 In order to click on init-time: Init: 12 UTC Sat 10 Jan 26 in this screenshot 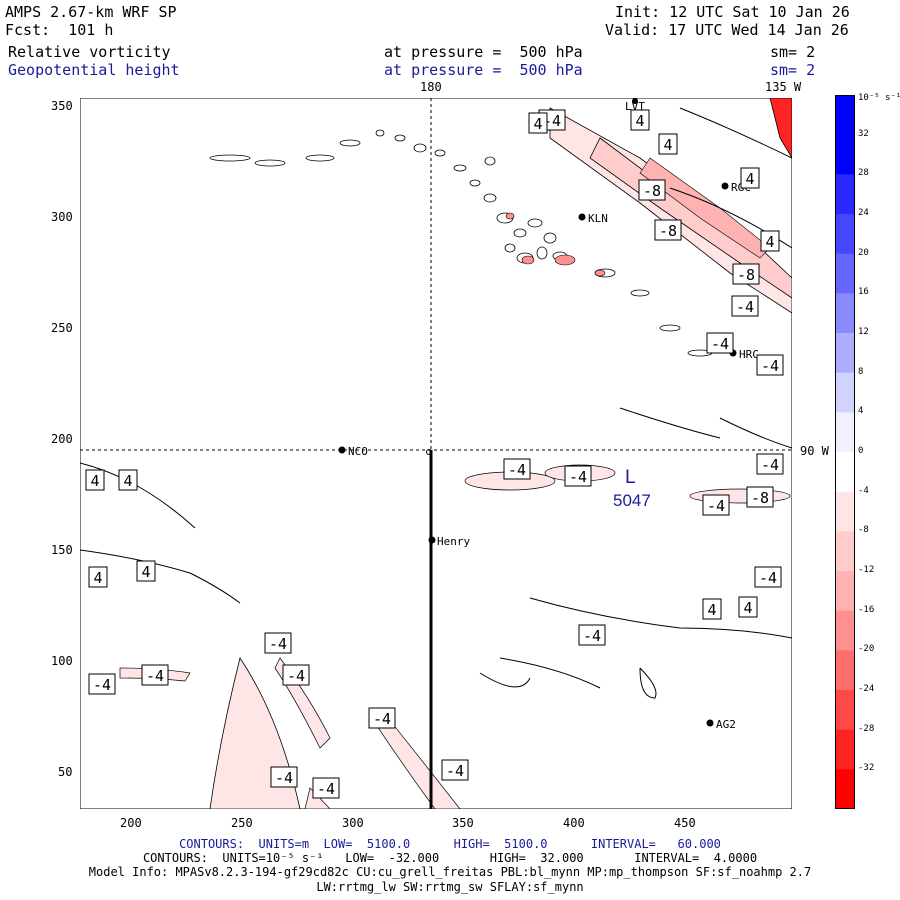, I will do `click(732, 12)`.